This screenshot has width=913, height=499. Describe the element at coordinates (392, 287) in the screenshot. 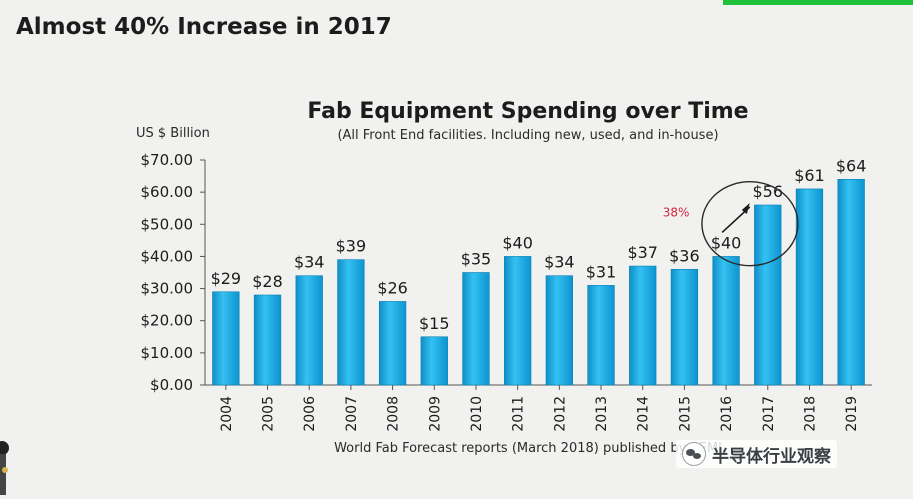

I see `data-label-2008: $26` at that location.